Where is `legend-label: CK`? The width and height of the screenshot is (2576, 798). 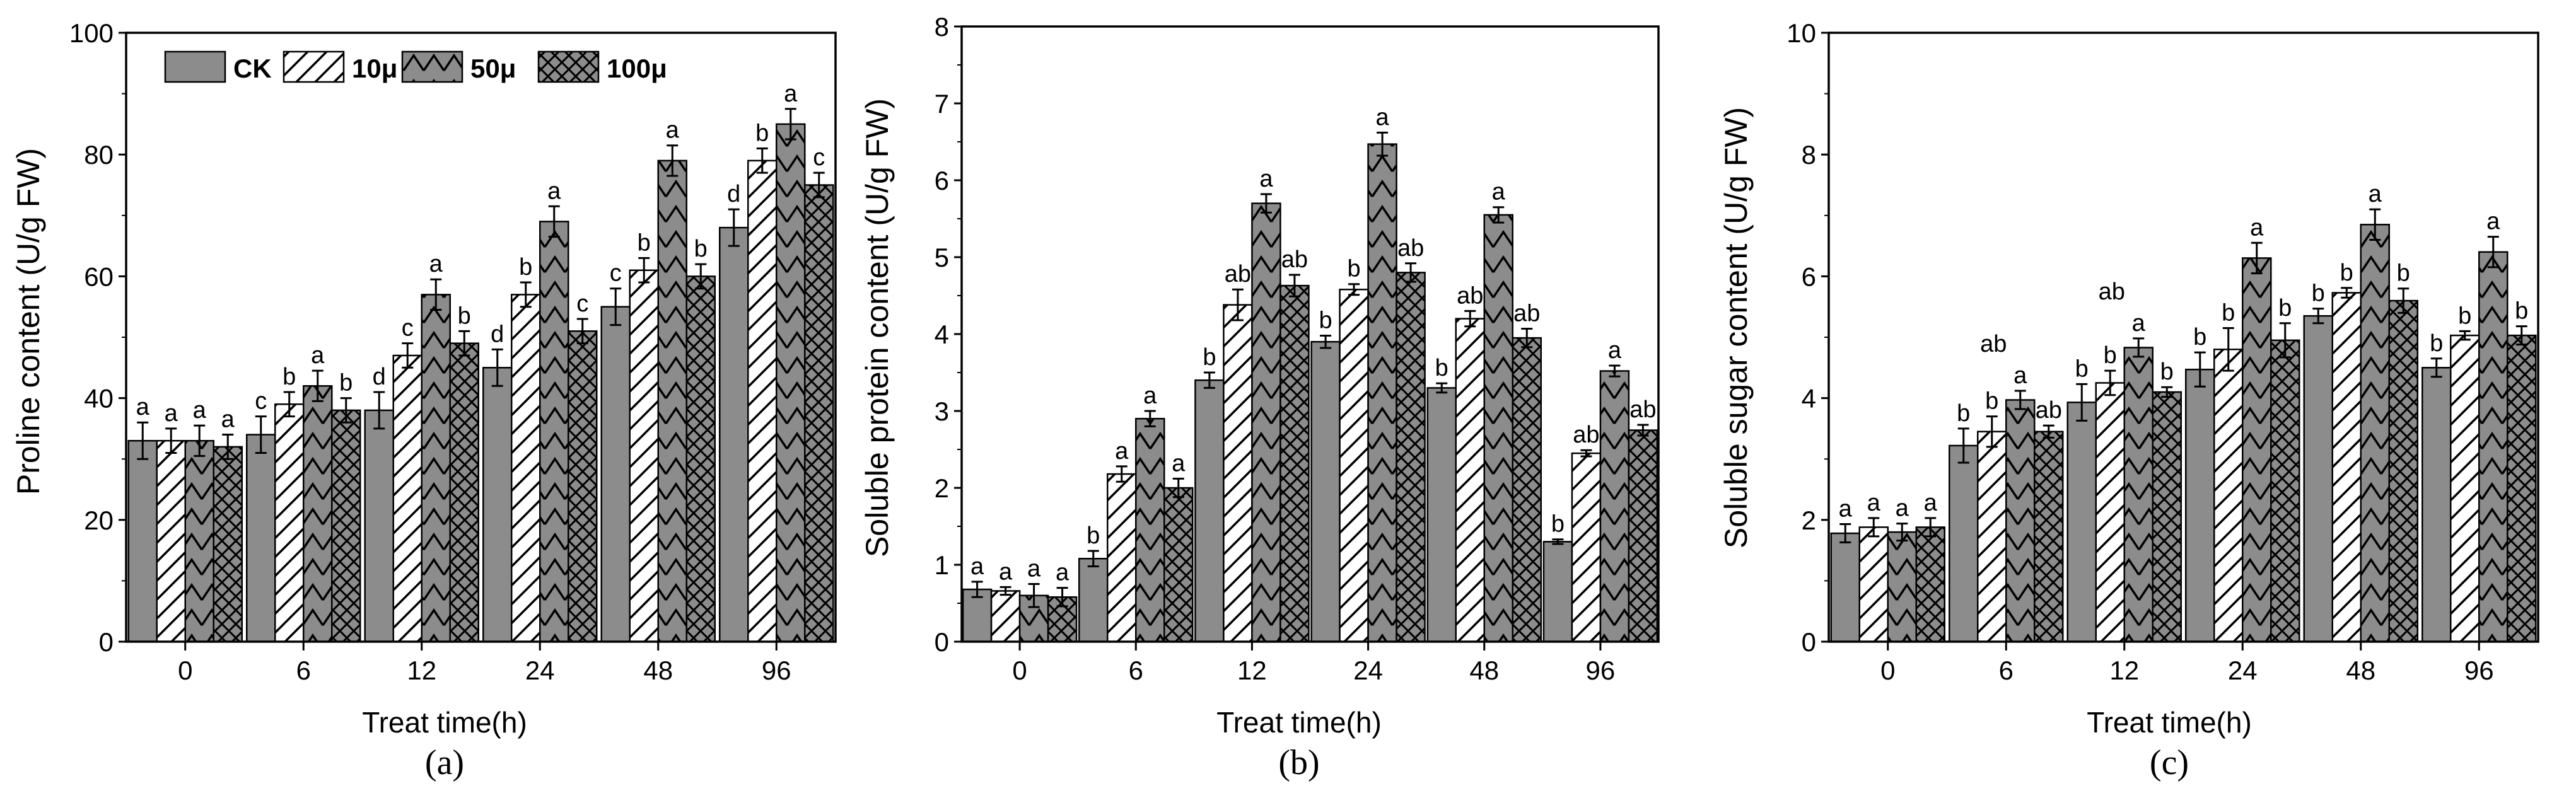
legend-label: CK is located at coordinates (253, 68).